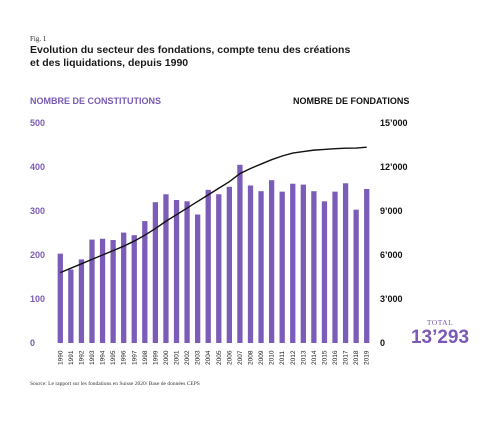  Describe the element at coordinates (346, 357) in the screenshot. I see `x-tick-label: 2017` at that location.